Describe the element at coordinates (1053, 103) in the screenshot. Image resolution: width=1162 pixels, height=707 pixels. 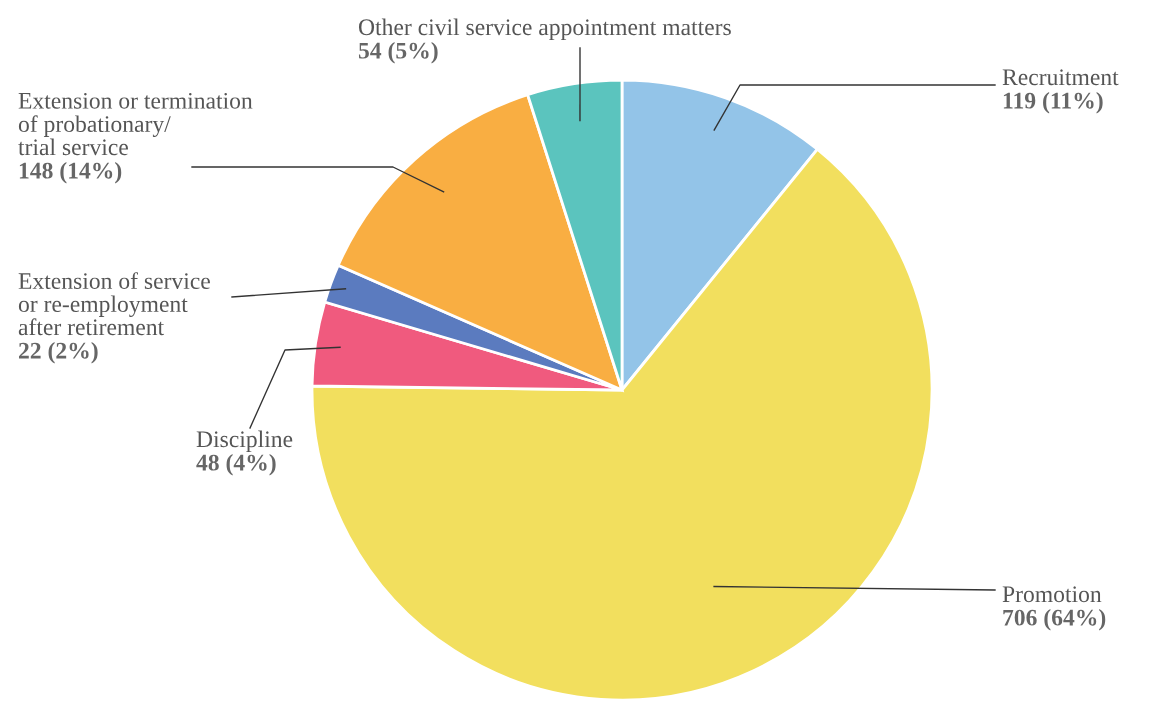
I see `data-label: 119 (11%)` at that location.